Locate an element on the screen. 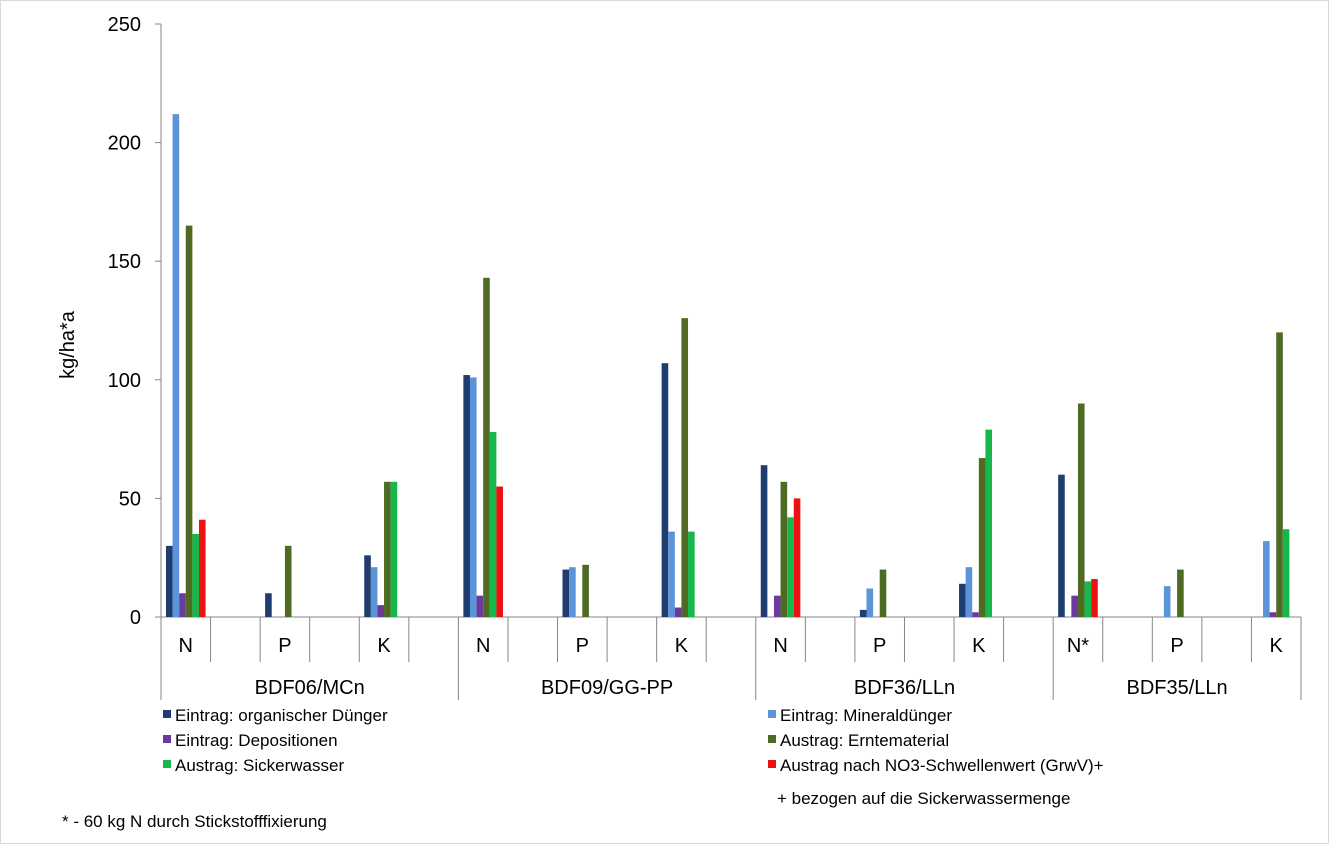 Image resolution: width=1330 pixels, height=845 pixels. y-tick-label: 150 is located at coordinates (124, 262).